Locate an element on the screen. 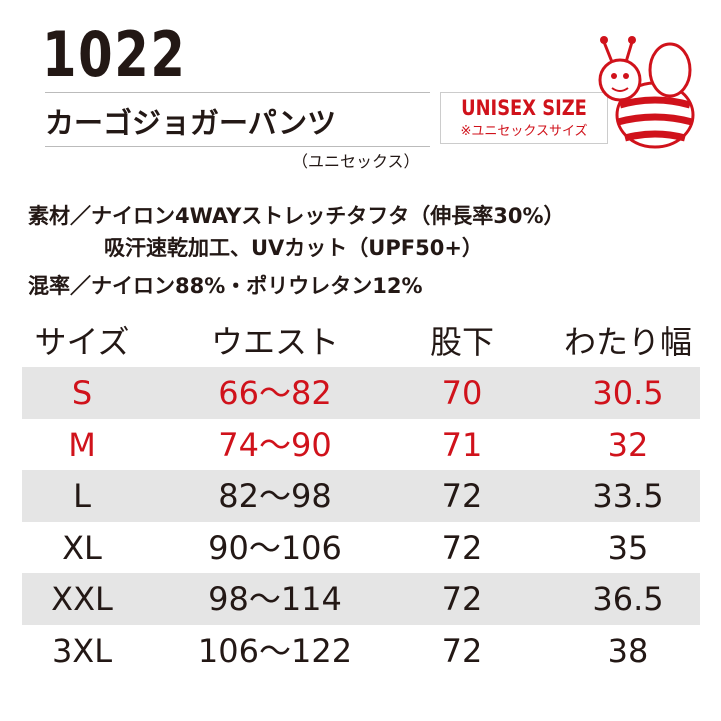  table-header: サイズ ウエスト 股下 わたり幅 is located at coordinates (361, 342).